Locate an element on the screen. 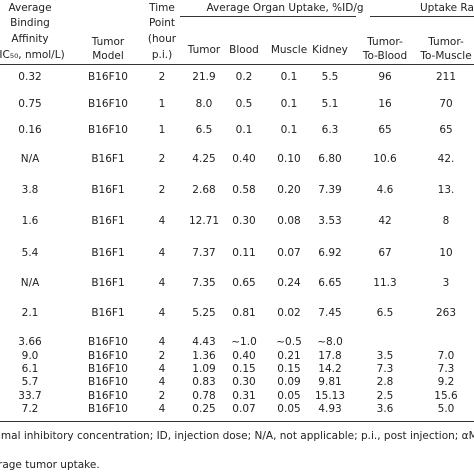 The height and width of the screenshot is (474, 474). cell: 0.75 is located at coordinates (30, 104).